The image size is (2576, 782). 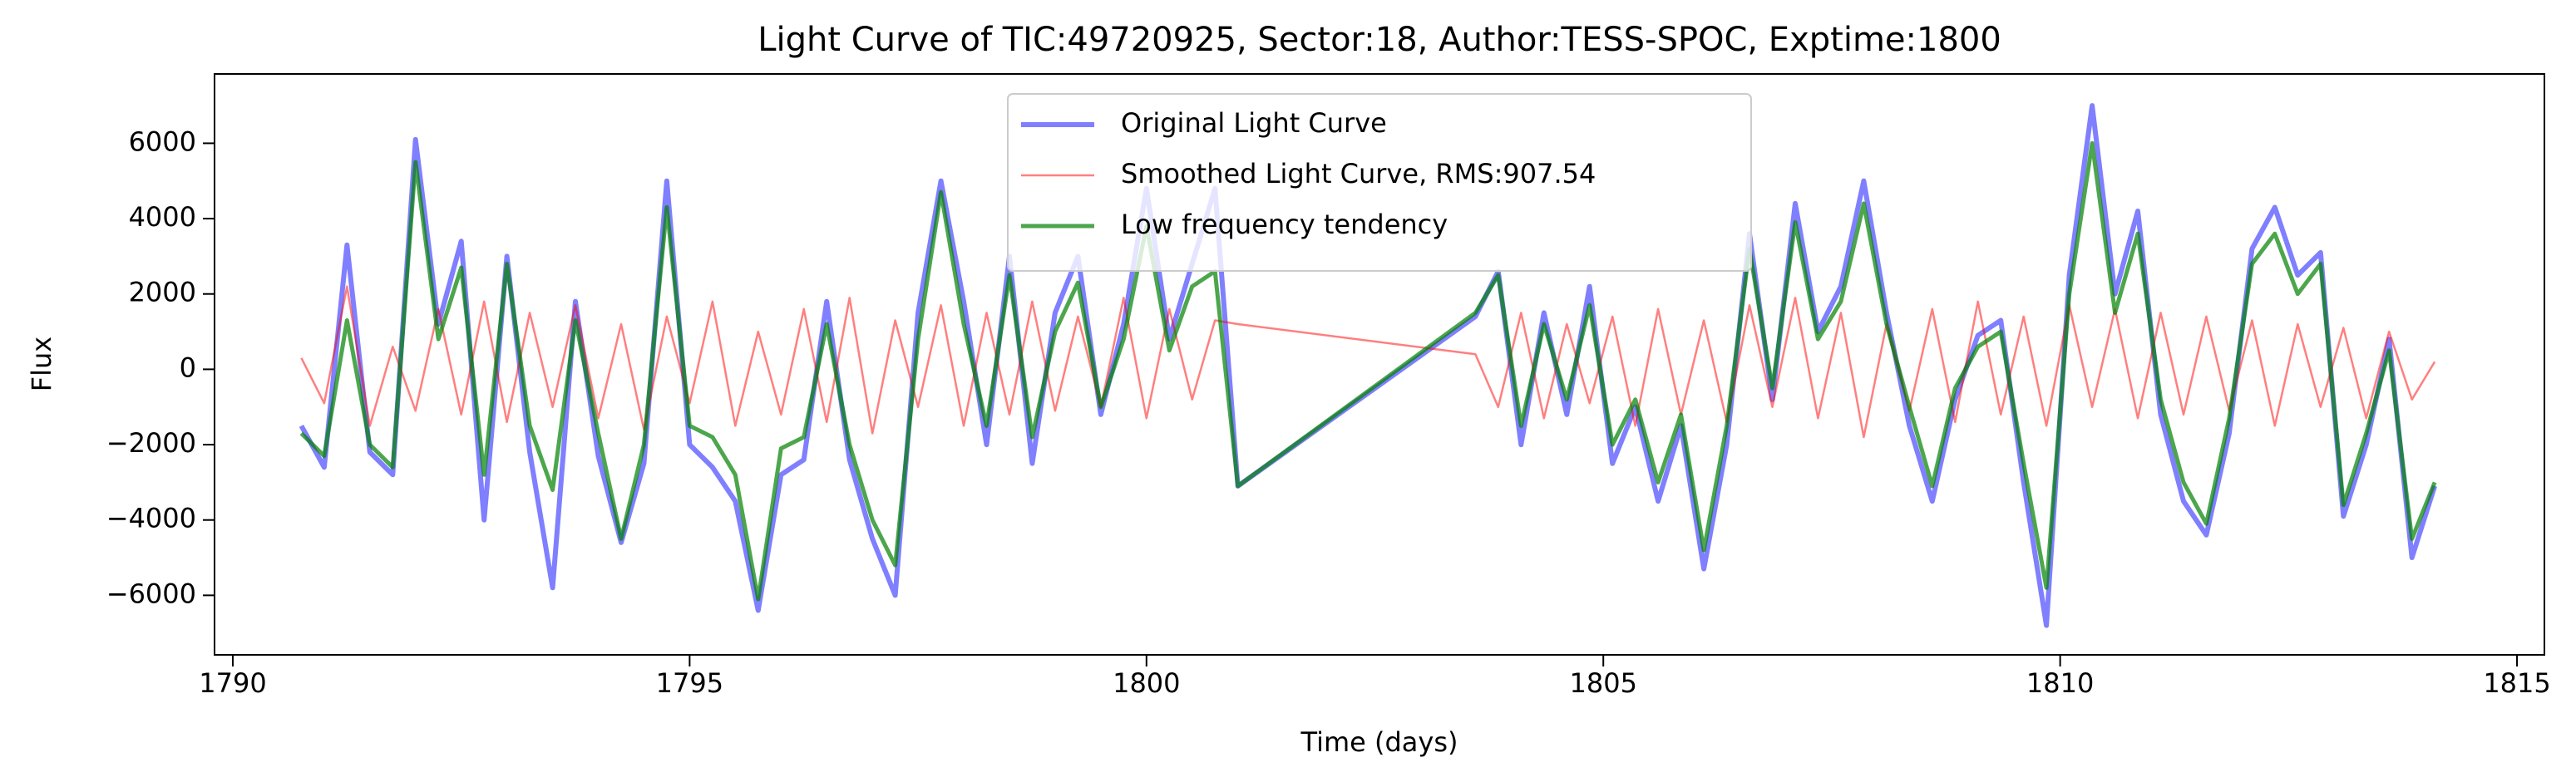 What do you see at coordinates (1358, 173) in the screenshot?
I see `legend-label: Smoothed Light Curve, RMS:907.54` at bounding box center [1358, 173].